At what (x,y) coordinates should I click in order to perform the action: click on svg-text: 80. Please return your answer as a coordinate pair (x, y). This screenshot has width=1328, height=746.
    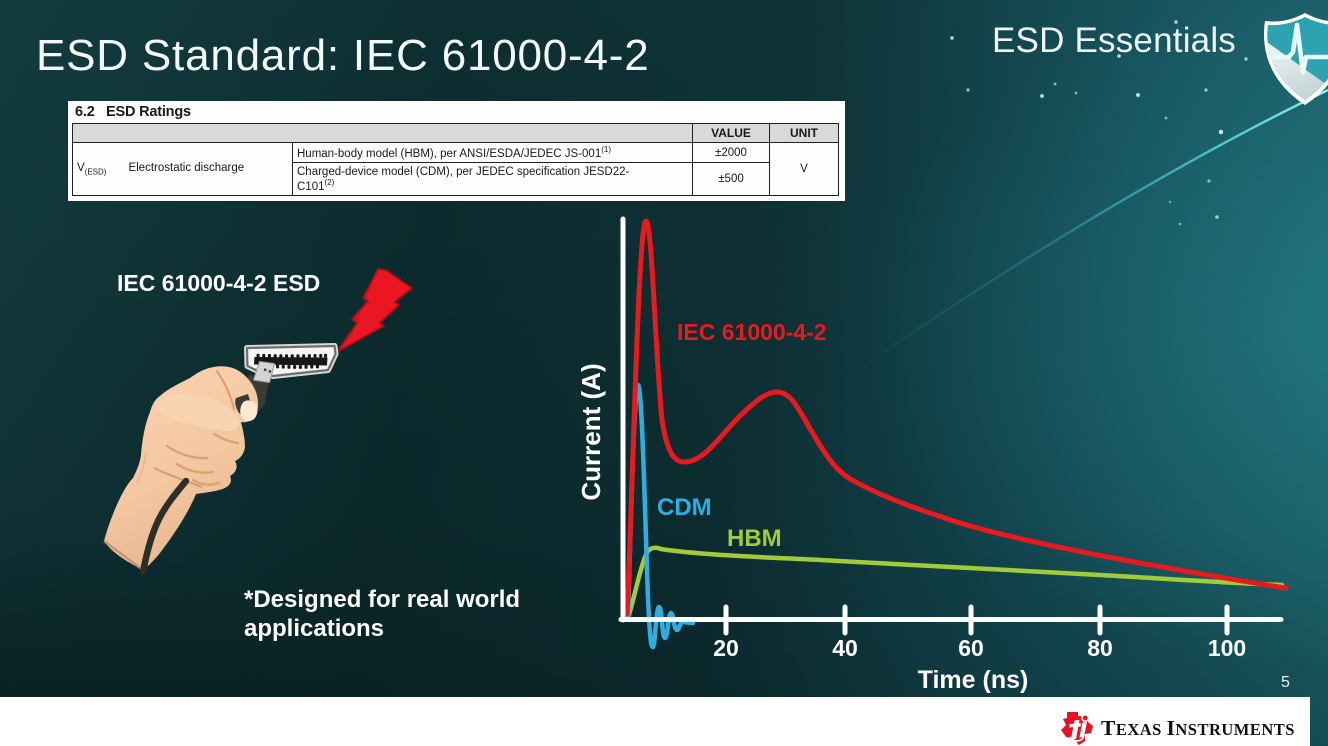
    Looking at the image, I should click on (1100, 648).